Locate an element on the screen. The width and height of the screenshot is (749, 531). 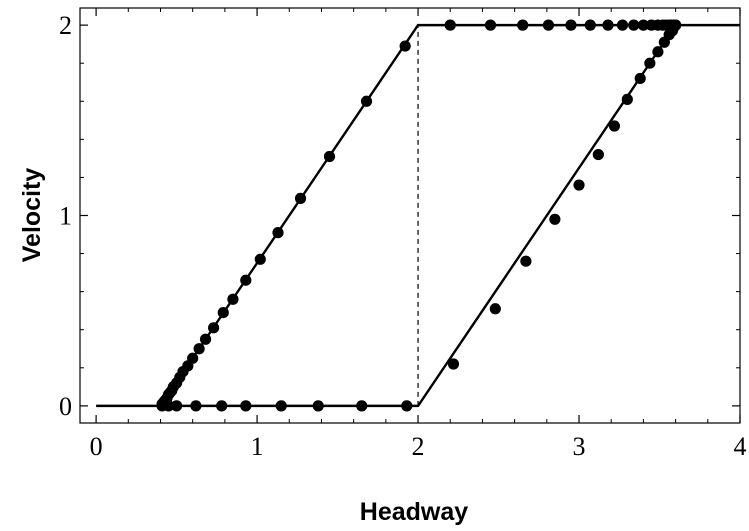
y-axis-title: Velocity is located at coordinates (32, 215).